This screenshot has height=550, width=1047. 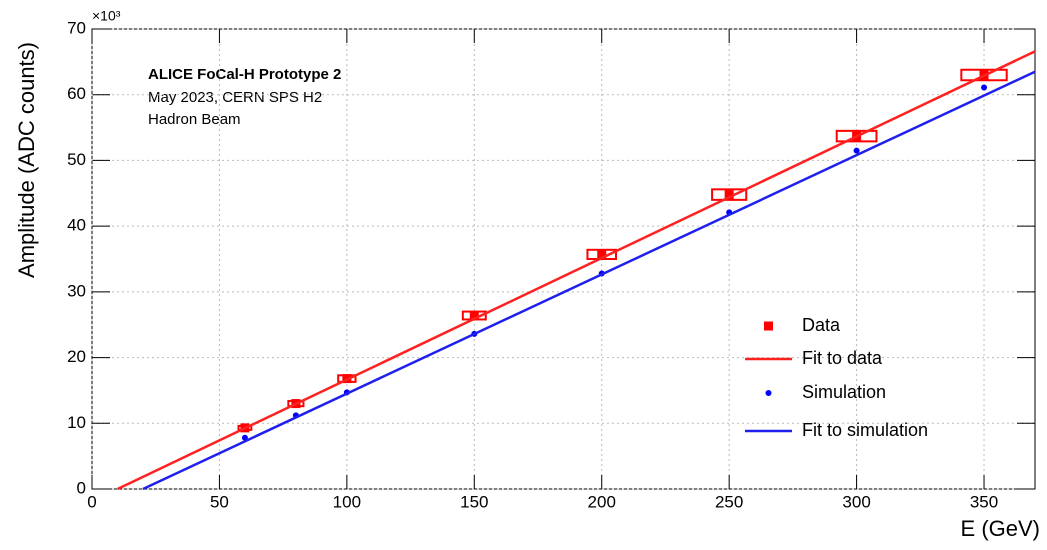 I want to click on y-tick-label: 40, so click(x=76, y=225).